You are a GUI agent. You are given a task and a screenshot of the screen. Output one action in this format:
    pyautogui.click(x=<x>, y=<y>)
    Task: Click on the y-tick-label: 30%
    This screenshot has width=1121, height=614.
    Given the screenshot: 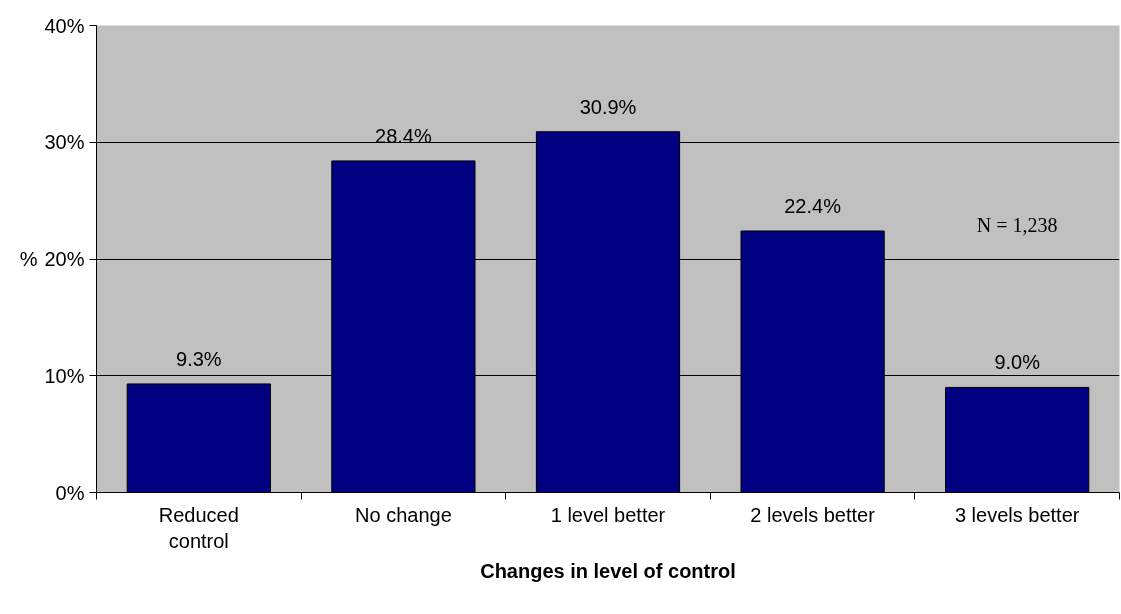 What is the action you would take?
    pyautogui.click(x=64, y=142)
    